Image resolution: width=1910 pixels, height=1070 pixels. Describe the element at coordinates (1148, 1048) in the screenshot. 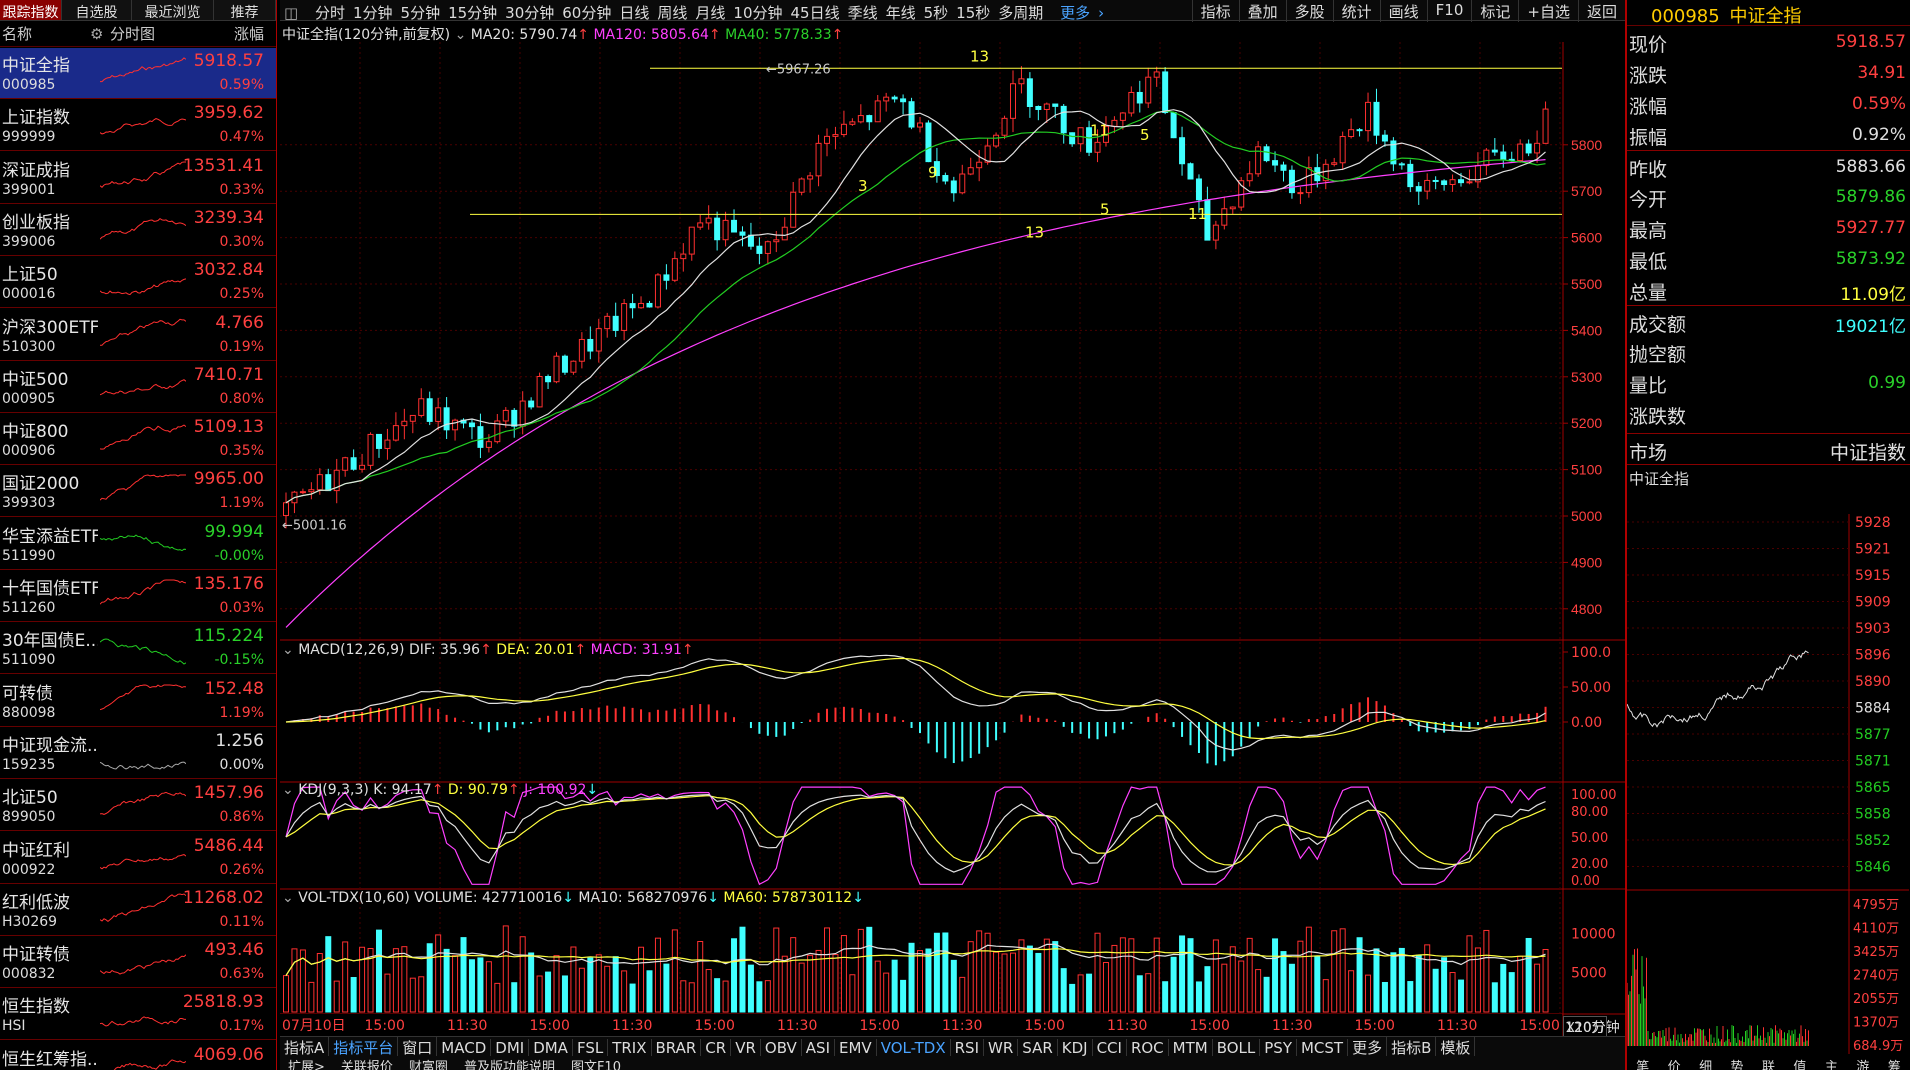

I see `indicator-tab: ROC` at that location.